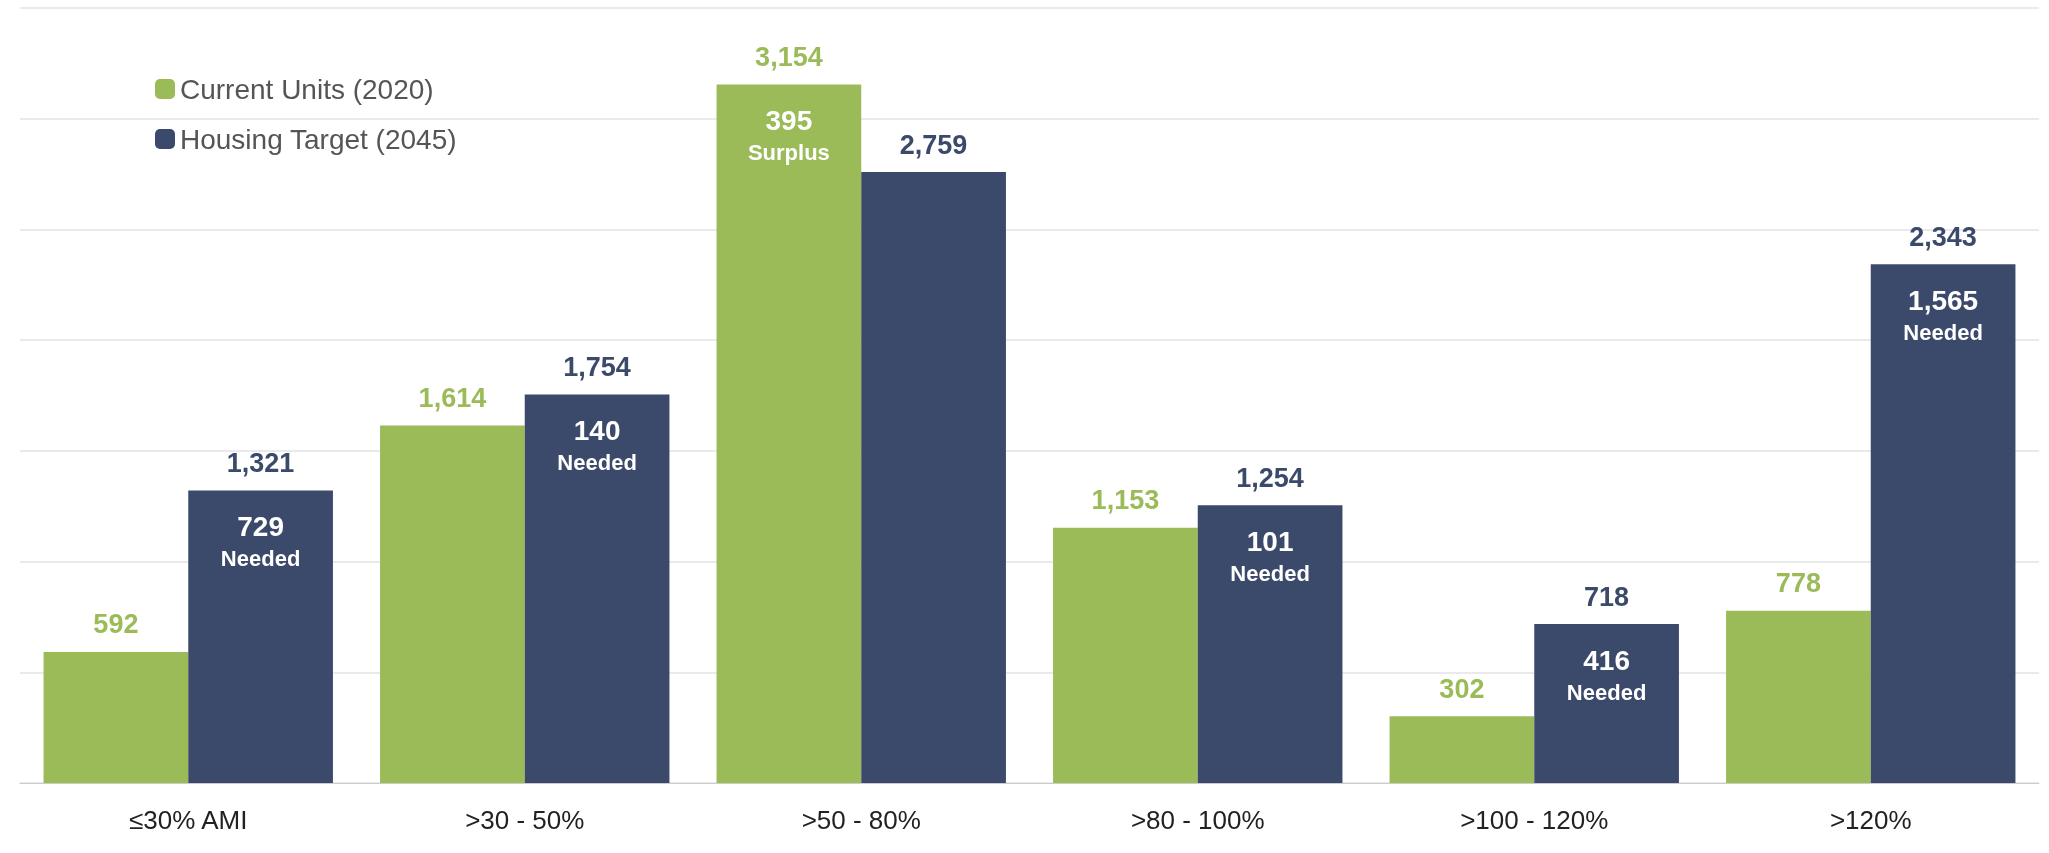  I want to click on legend-label: Housing Target (2045), so click(318, 139).